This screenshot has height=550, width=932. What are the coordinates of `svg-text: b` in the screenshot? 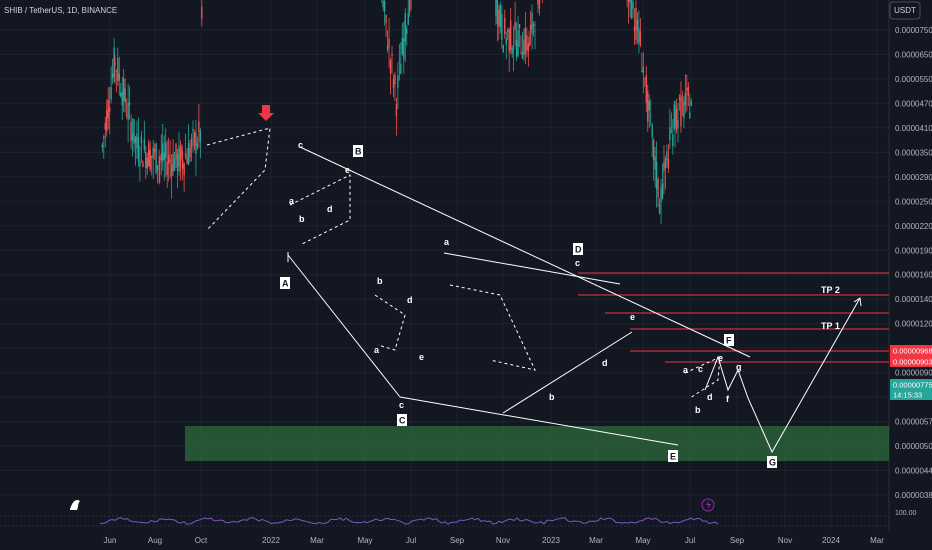 It's located at (552, 397).